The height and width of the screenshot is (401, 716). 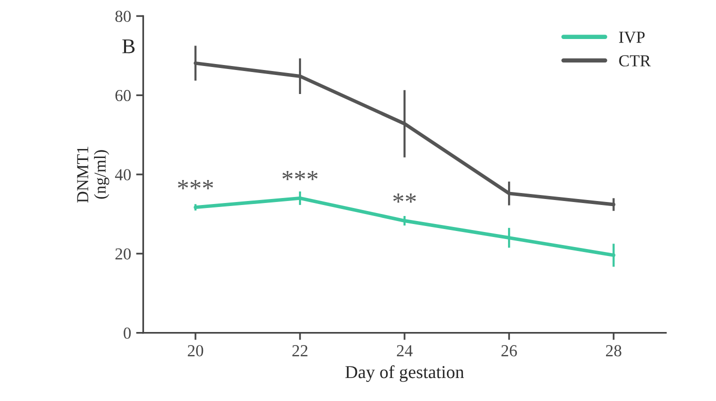 I want to click on y-axis-title: DNMT1 (ng/ml), so click(x=93, y=174).